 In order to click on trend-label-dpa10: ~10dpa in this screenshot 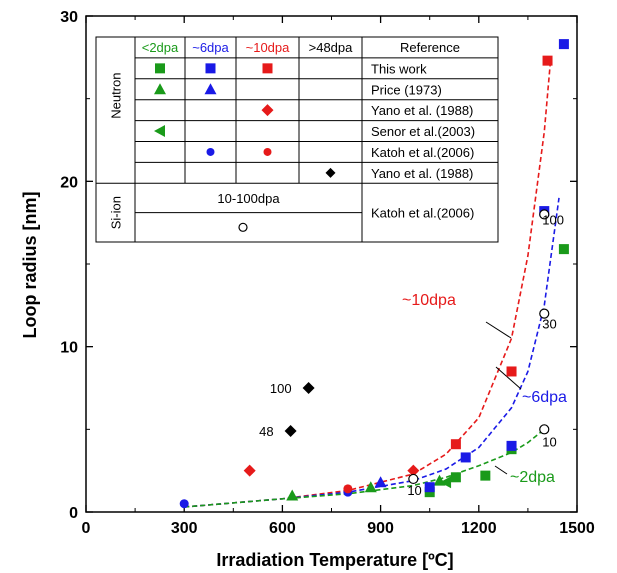, I will do `click(429, 300)`.